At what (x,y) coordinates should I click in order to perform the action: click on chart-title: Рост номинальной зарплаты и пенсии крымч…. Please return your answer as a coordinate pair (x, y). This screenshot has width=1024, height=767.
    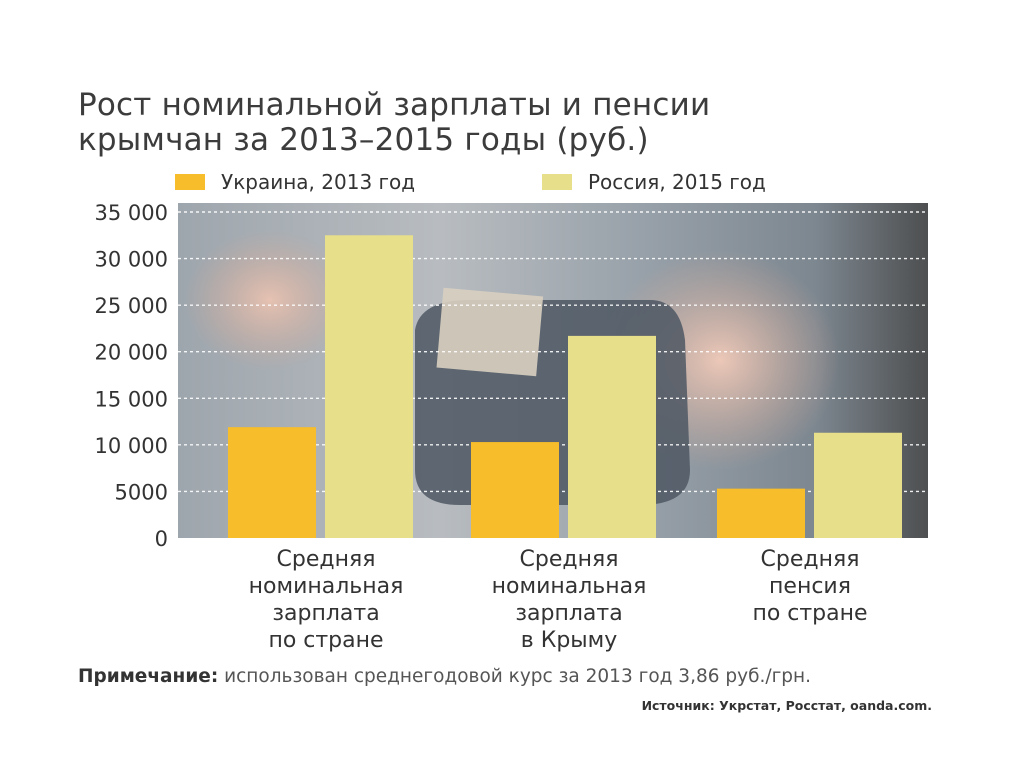
    Looking at the image, I should click on (518, 123).